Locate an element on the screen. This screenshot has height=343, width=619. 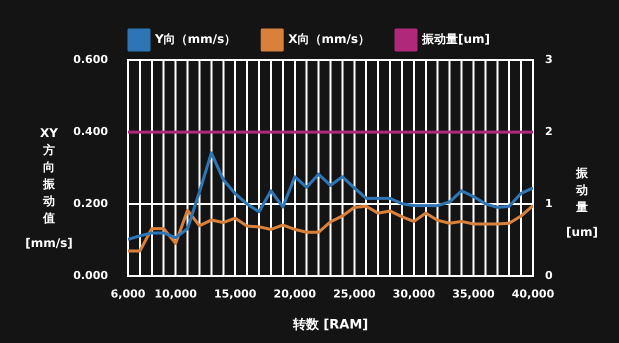
y2-tick-label: 3 is located at coordinates (549, 59).